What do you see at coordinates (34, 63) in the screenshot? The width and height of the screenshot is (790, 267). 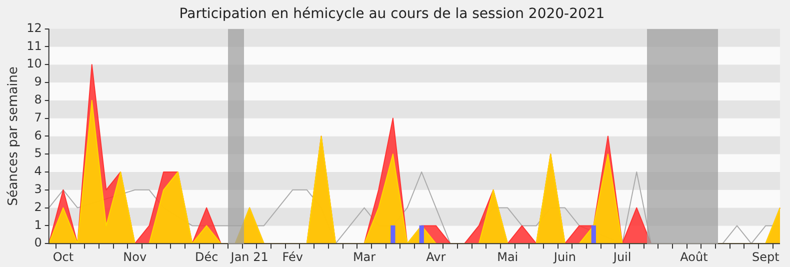 I see `y-tick-label: 10` at bounding box center [34, 63].